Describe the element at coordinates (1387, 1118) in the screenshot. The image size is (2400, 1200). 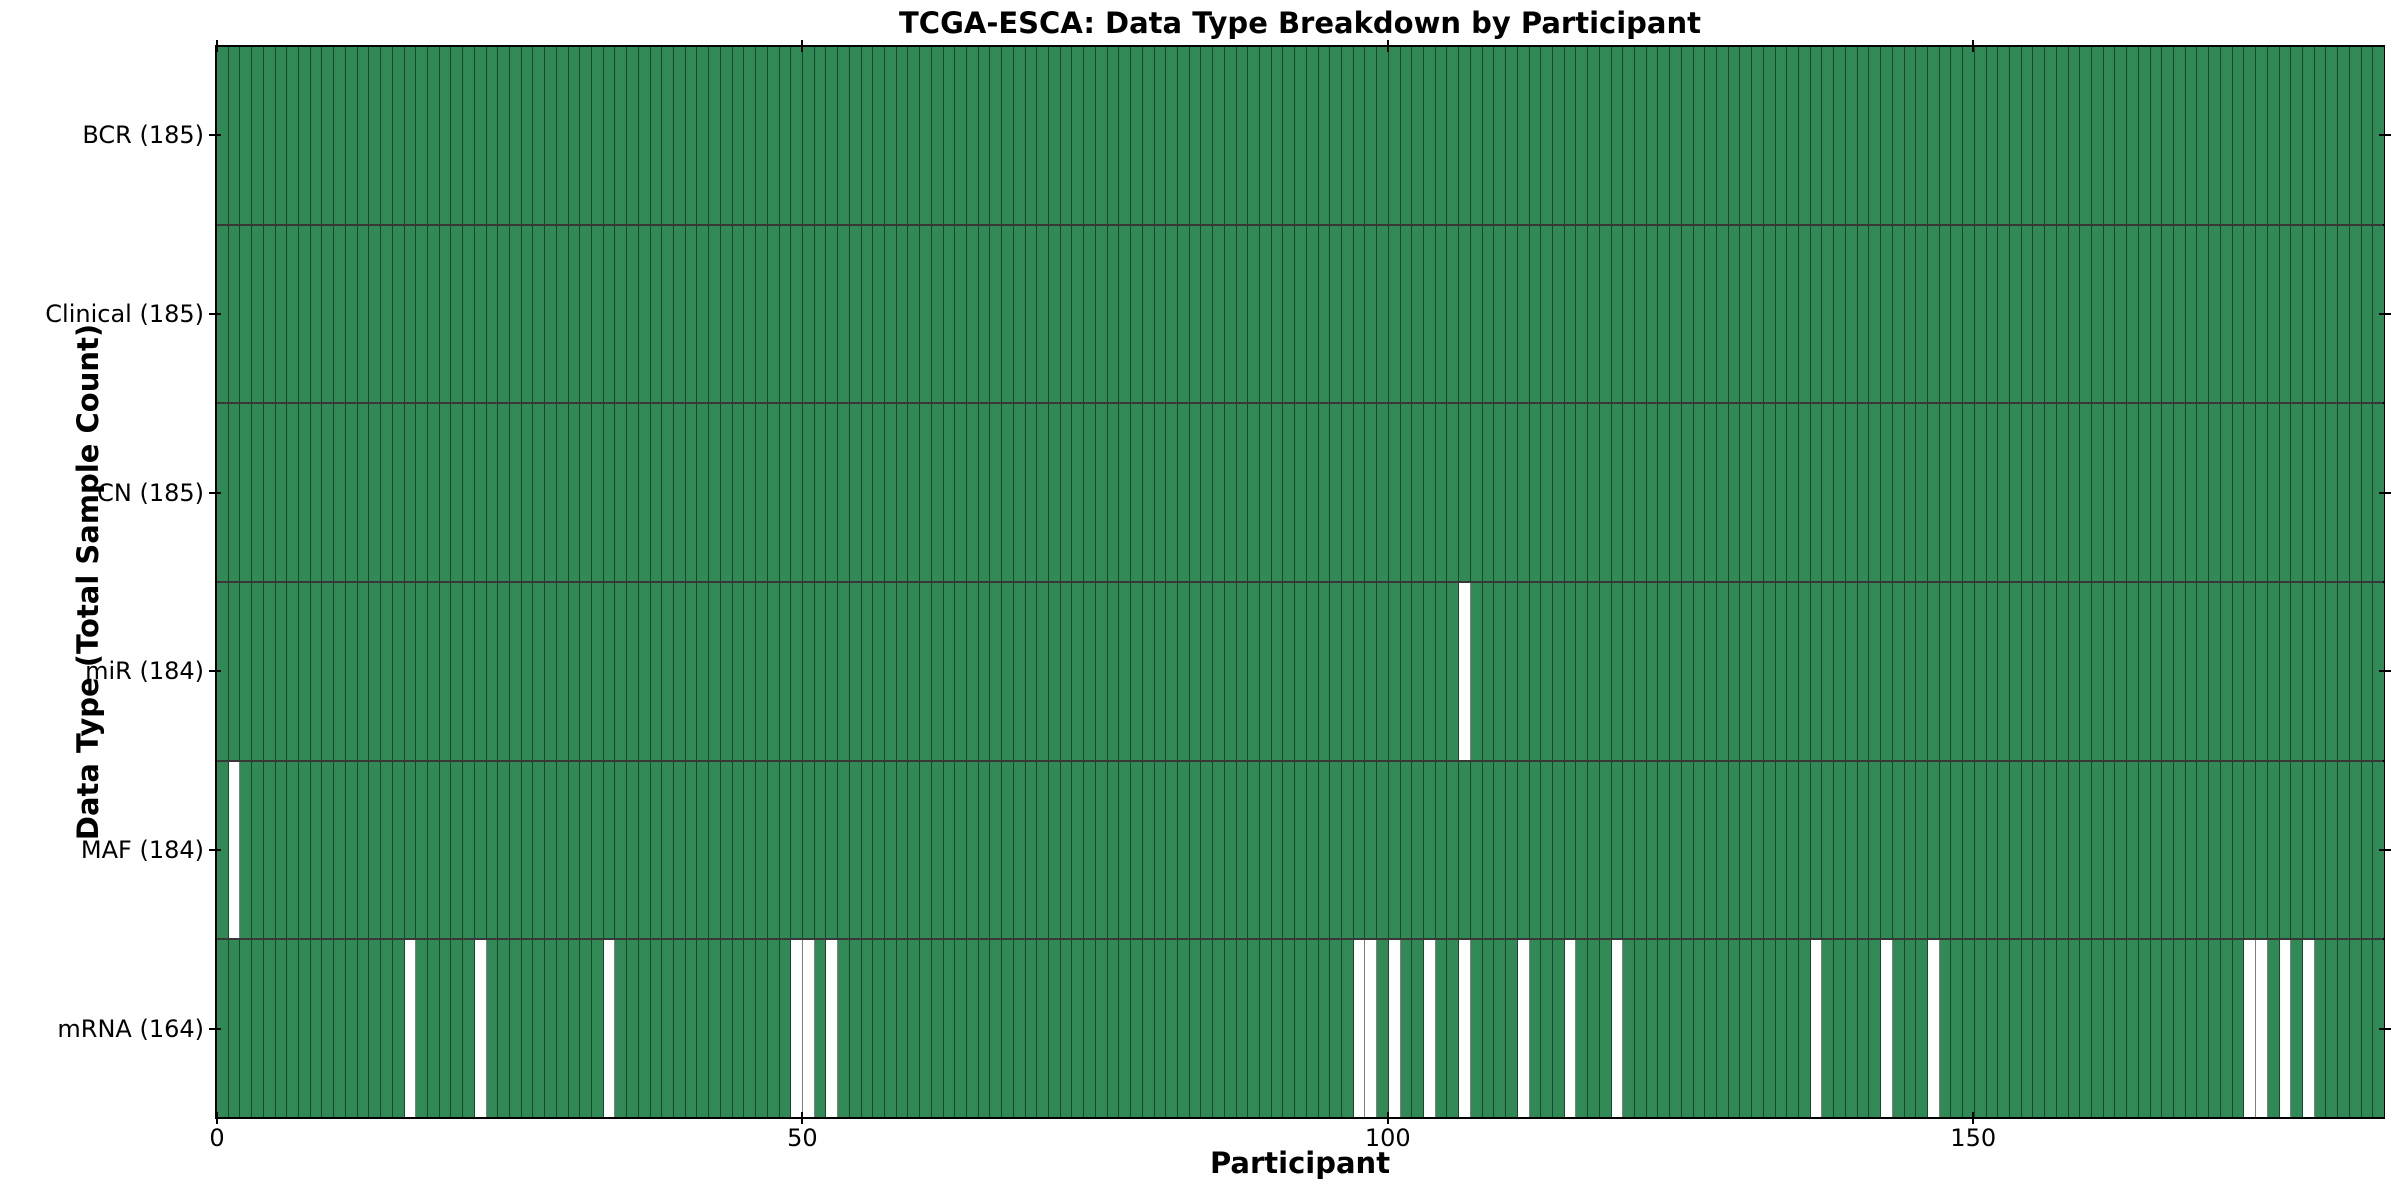
I see `xtick-mark-bottom` at that location.